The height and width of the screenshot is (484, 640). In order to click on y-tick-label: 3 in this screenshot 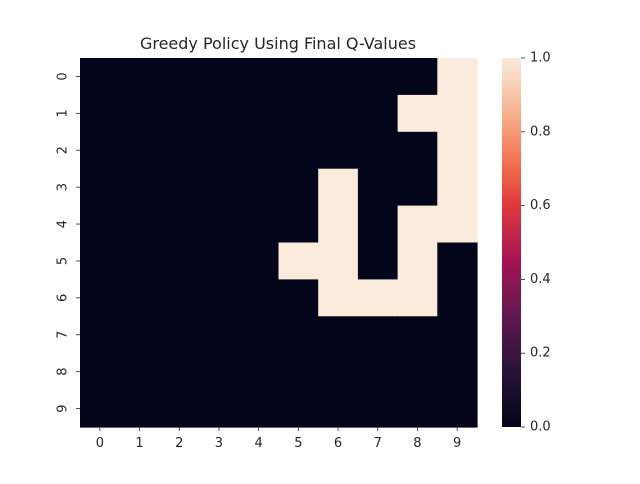, I will do `click(63, 187)`.